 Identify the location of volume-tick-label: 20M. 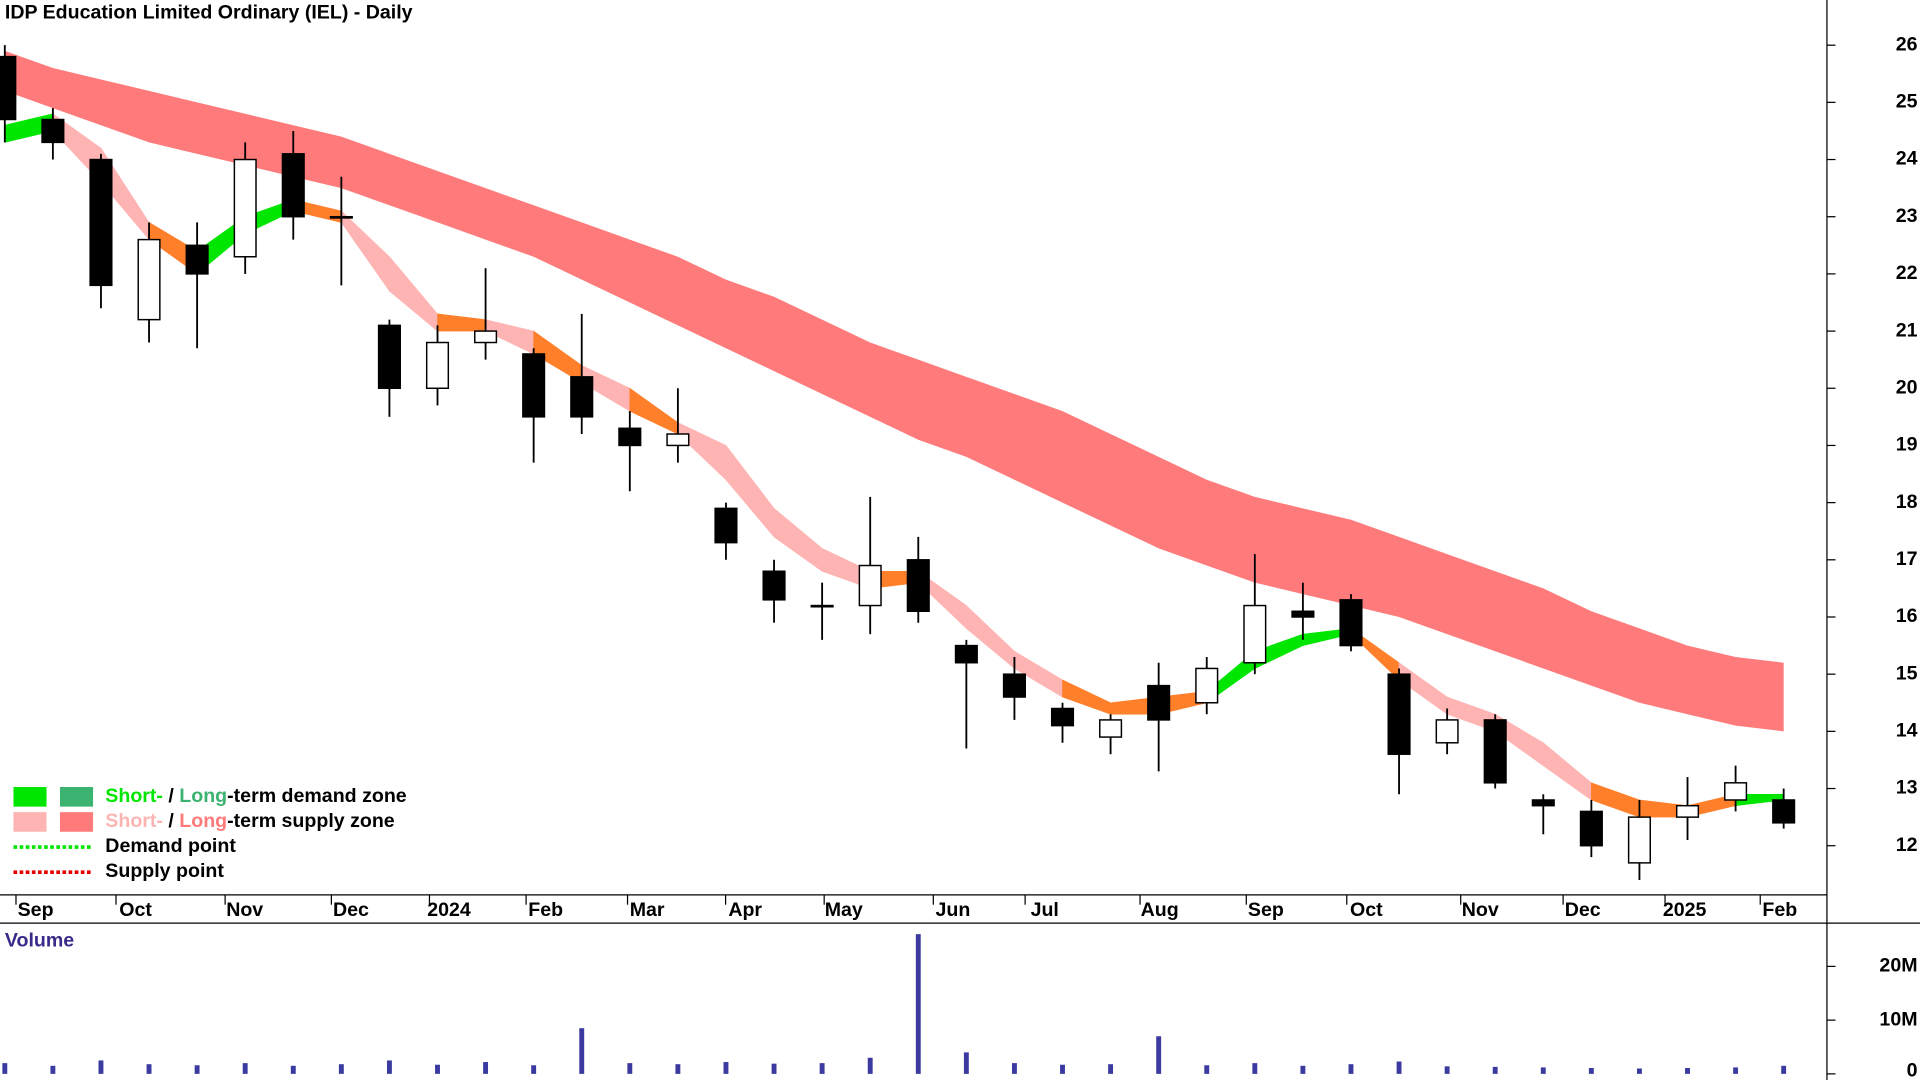
(1898, 966).